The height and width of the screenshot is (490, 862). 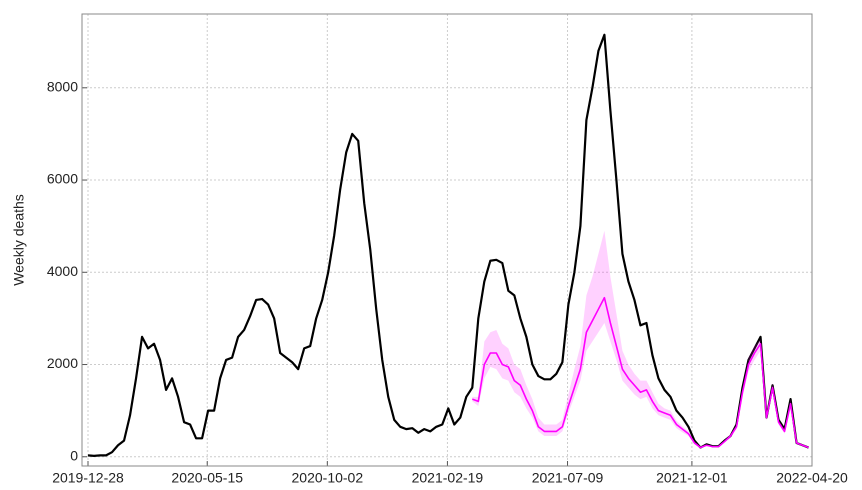 I want to click on x-tick-label: 2021-07-09, so click(x=568, y=478).